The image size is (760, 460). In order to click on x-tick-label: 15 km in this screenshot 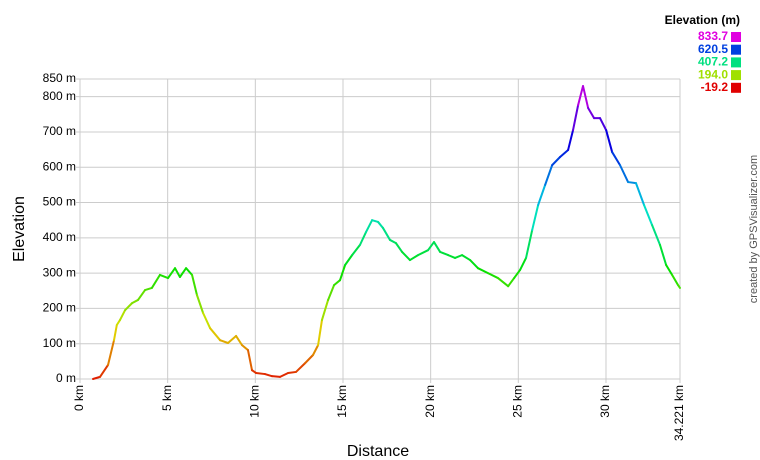, I will do `click(342, 401)`.